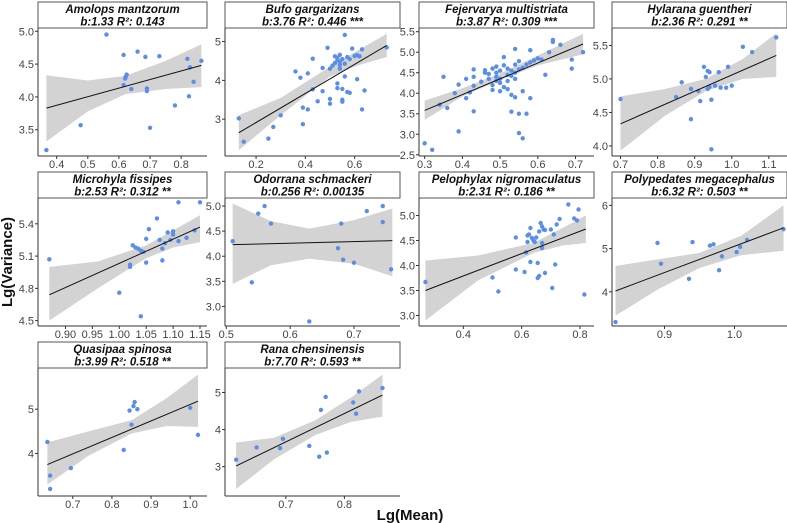 The height and width of the screenshot is (523, 787). I want to click on y-tick-label: 4.5, so click(600, 113).